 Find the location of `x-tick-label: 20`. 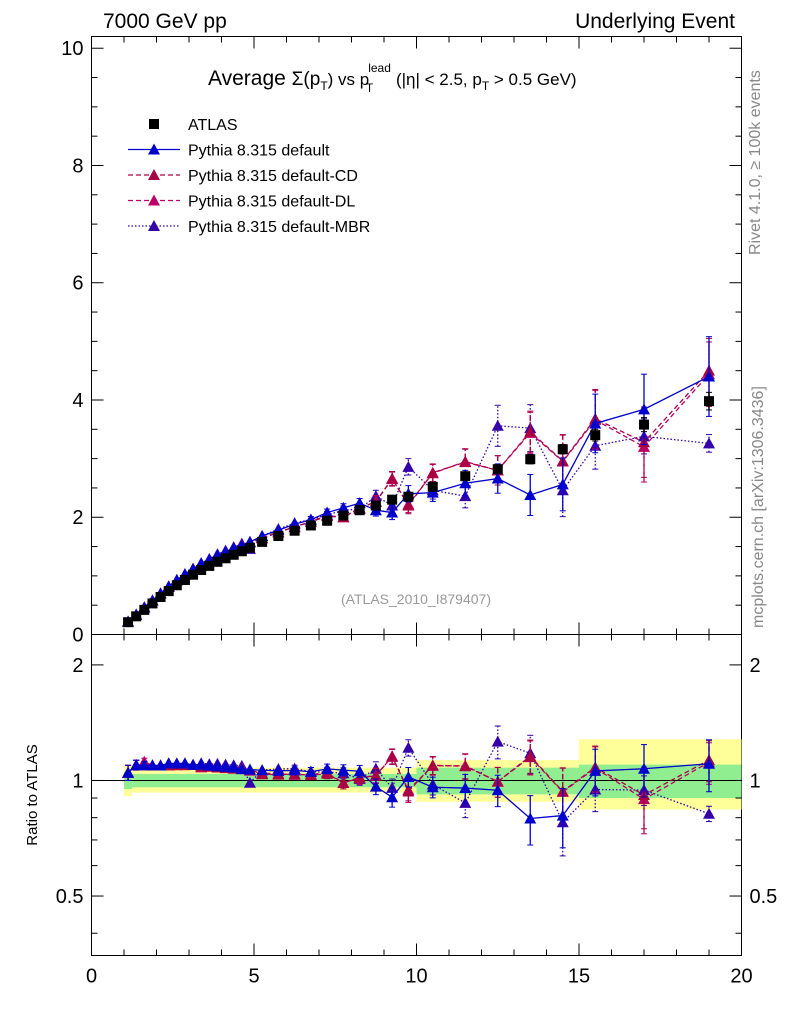

x-tick-label: 20 is located at coordinates (741, 977).